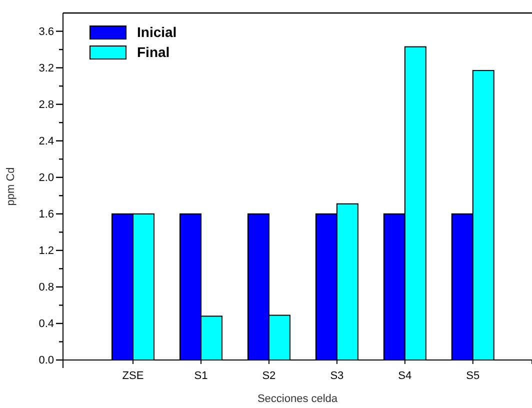  What do you see at coordinates (46, 324) in the screenshot?
I see `y-tick-label: 0.4` at bounding box center [46, 324].